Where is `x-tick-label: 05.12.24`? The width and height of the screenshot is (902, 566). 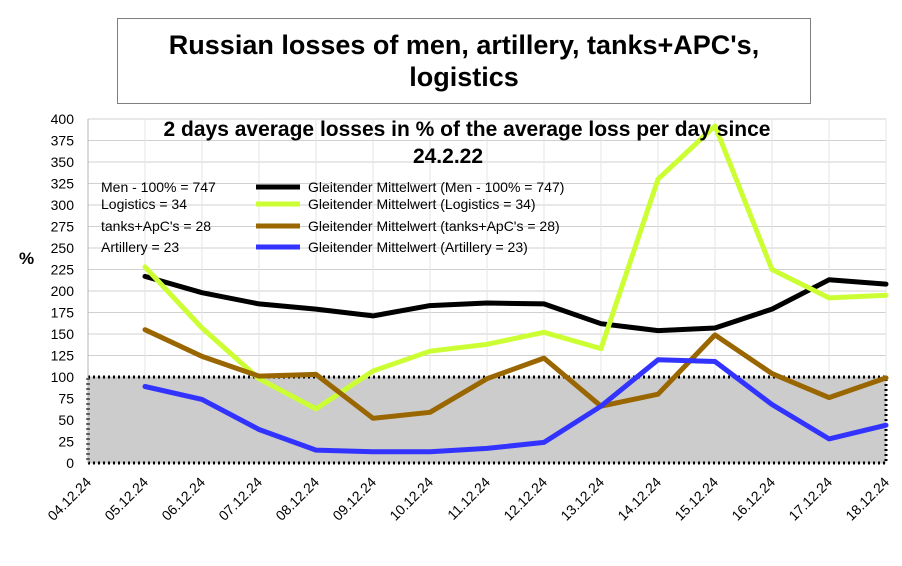 x-tick-label: 05.12.24 is located at coordinates (126, 499).